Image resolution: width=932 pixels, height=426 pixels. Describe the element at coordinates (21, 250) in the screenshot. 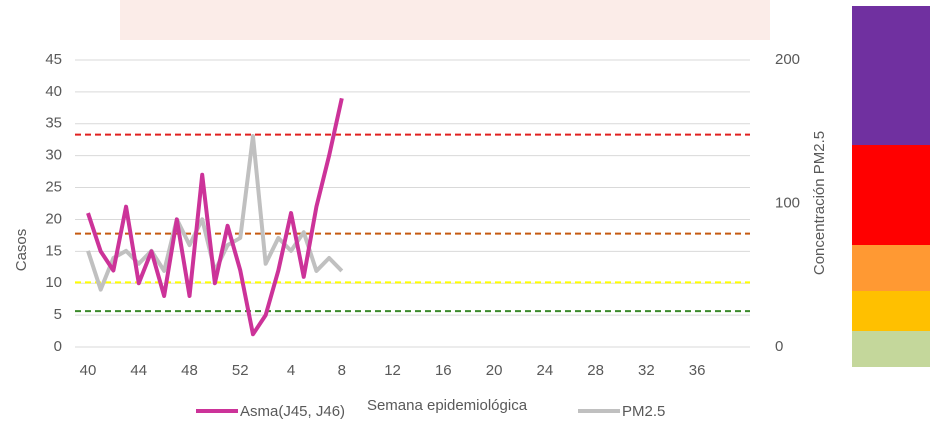

I see `y-axis-label: Casos` at that location.